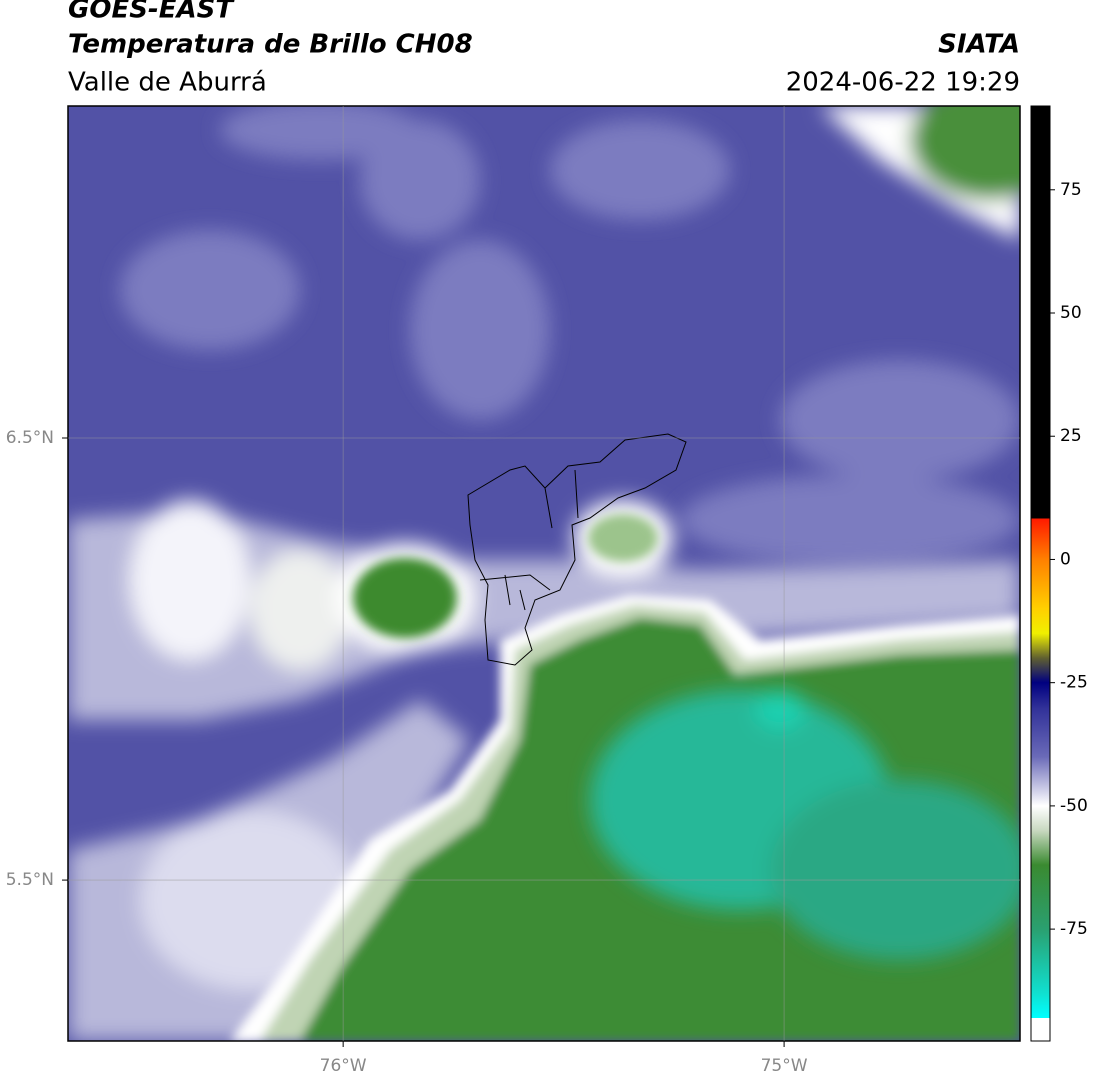 The width and height of the screenshot is (1094, 1078). I want to click on title: GOES-EAST, so click(151, 12).